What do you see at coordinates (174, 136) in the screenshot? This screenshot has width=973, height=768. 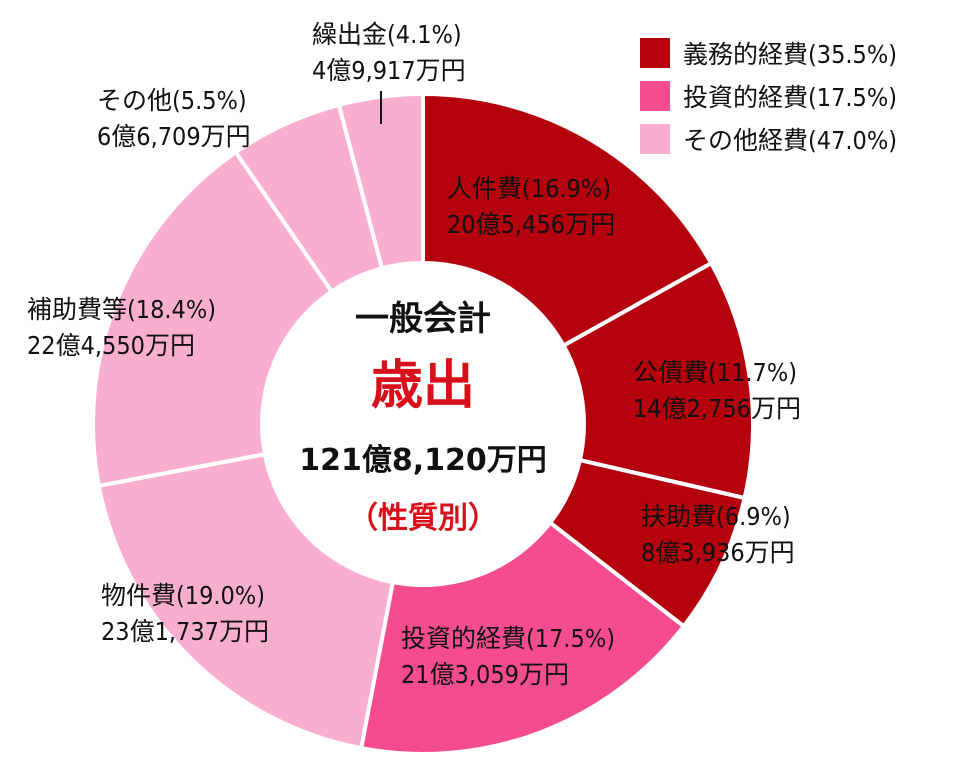 I see `slice-label-amount: 6億6,709万円` at bounding box center [174, 136].